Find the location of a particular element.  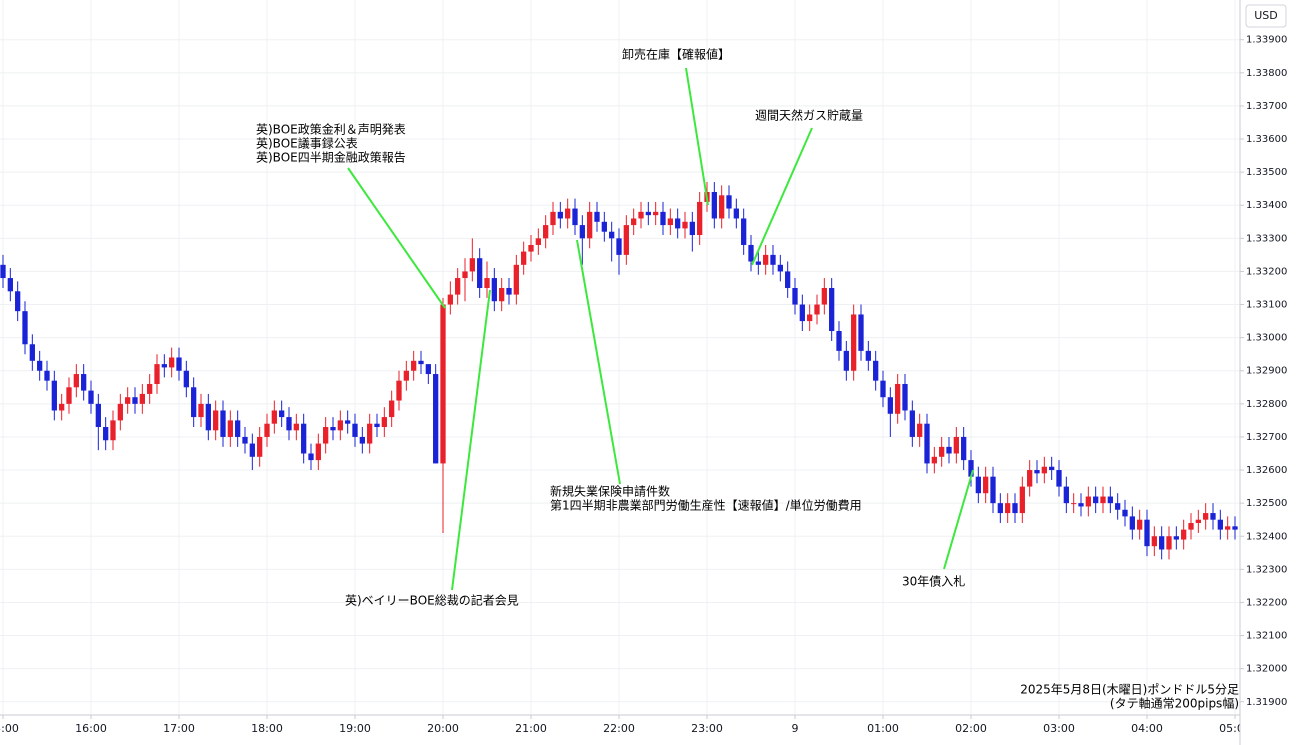

annotation: 新規失業保険申請件数 is located at coordinates (610, 491).